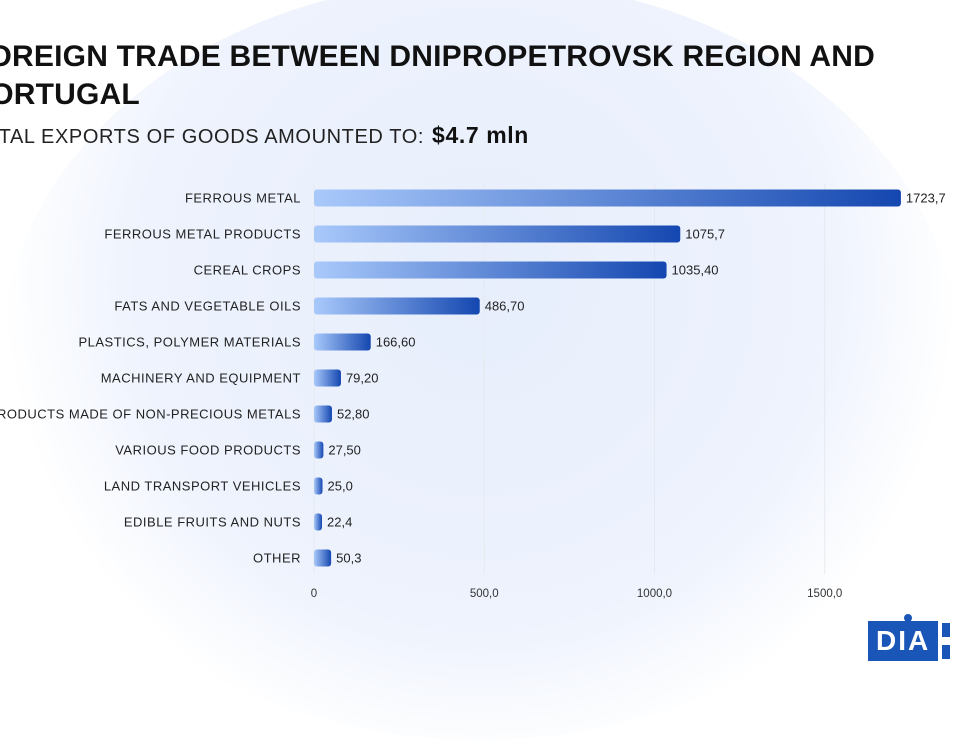 The width and height of the screenshot is (960, 740). What do you see at coordinates (201, 378) in the screenshot?
I see `category-label: MACHINERY AND EQUIPMENT` at bounding box center [201, 378].